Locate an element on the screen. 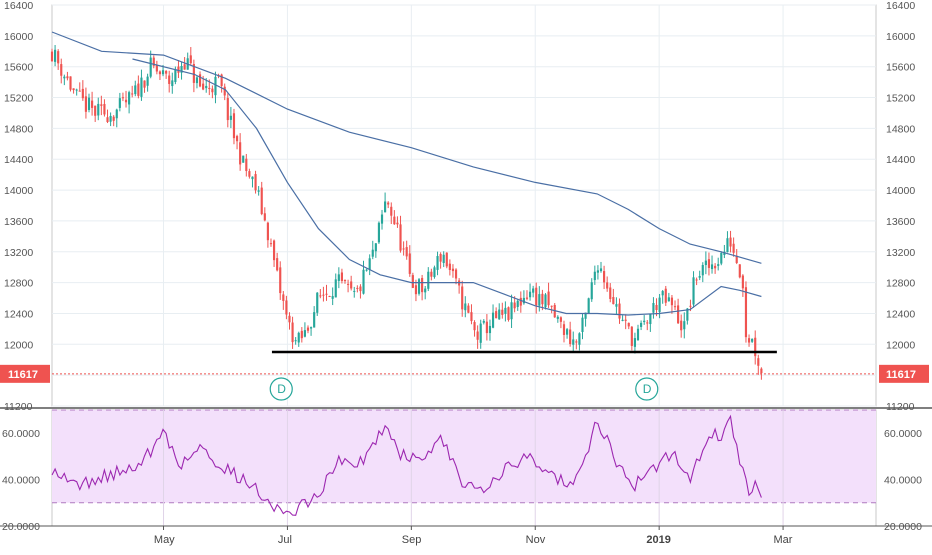  price-y-tick-right: 15600 is located at coordinates (900, 68).